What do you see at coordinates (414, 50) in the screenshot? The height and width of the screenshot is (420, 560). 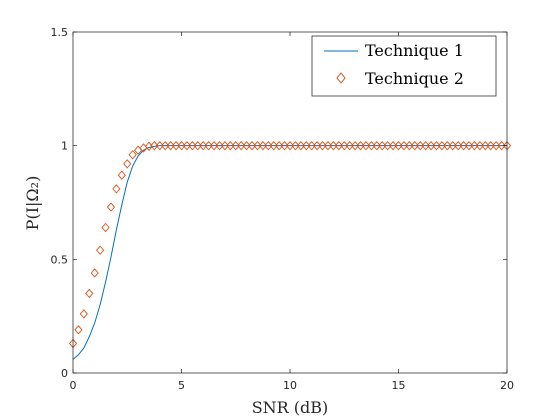 I see `legend-label-technique-1: Technique 1` at bounding box center [414, 50].